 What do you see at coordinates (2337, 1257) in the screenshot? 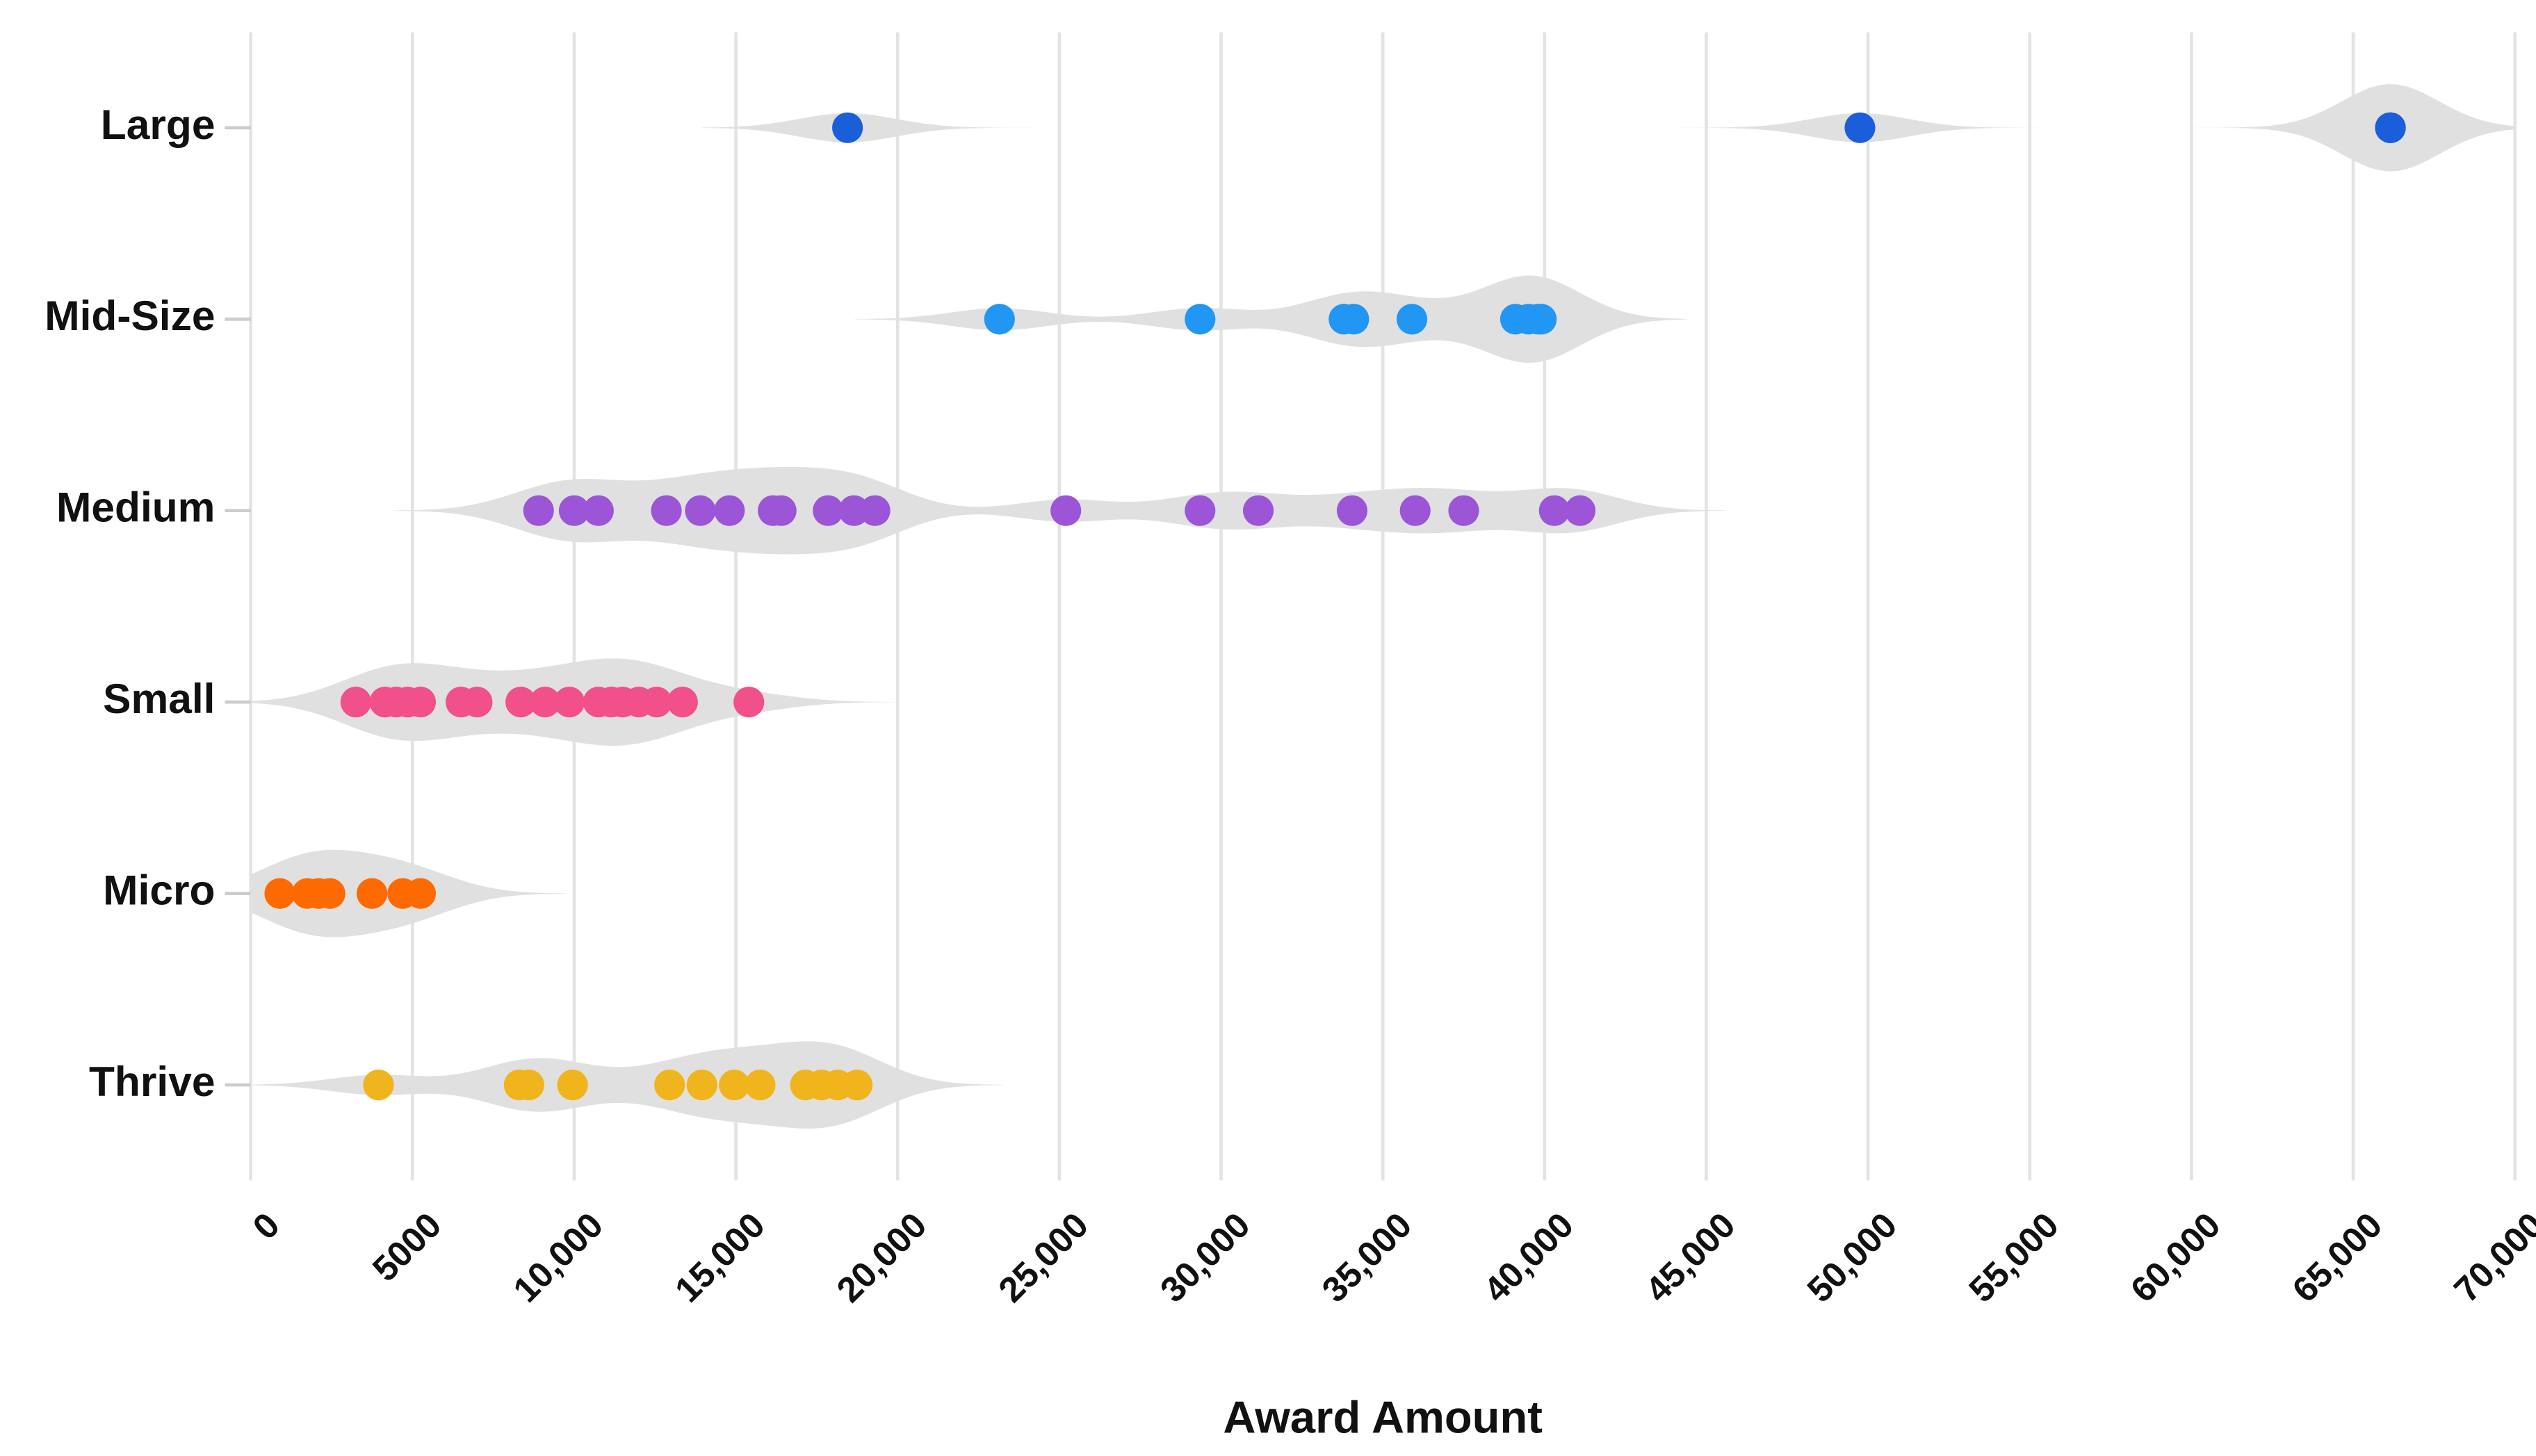
I see `x-tick-label: 65,000` at bounding box center [2337, 1257].